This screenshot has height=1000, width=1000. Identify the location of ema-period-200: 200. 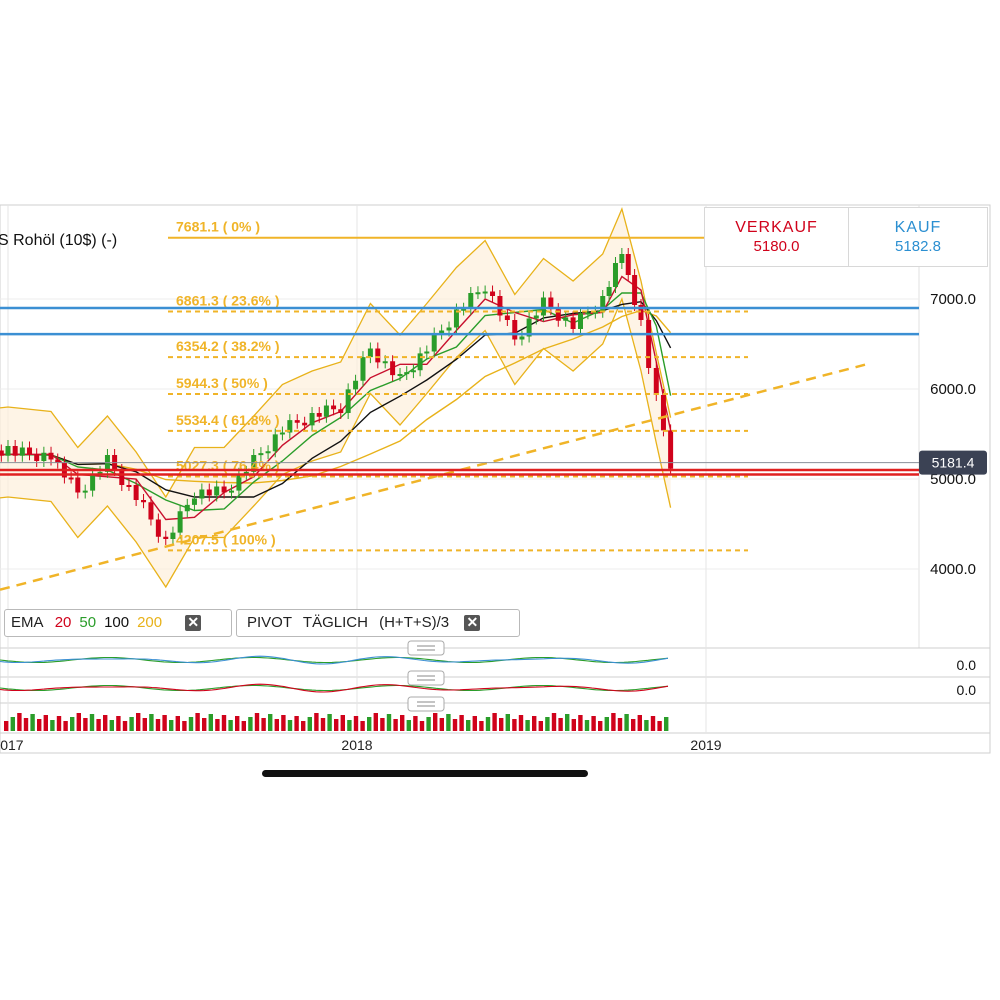
(150, 622).